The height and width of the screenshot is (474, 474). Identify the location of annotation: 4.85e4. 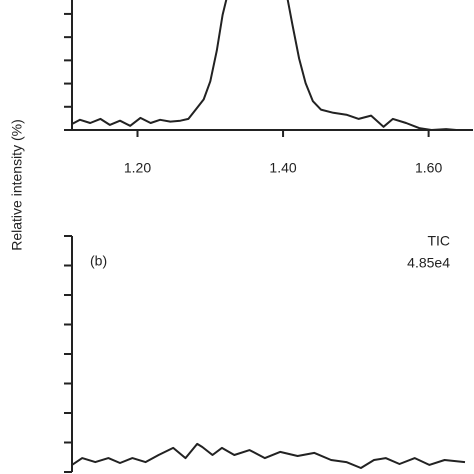
(428, 263).